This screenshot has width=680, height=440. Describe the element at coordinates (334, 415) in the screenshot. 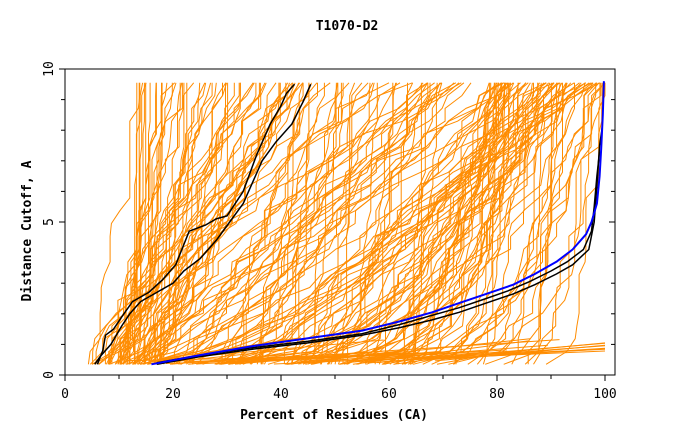

I see `x-axis-label: Percent of Residues (CA)` at that location.